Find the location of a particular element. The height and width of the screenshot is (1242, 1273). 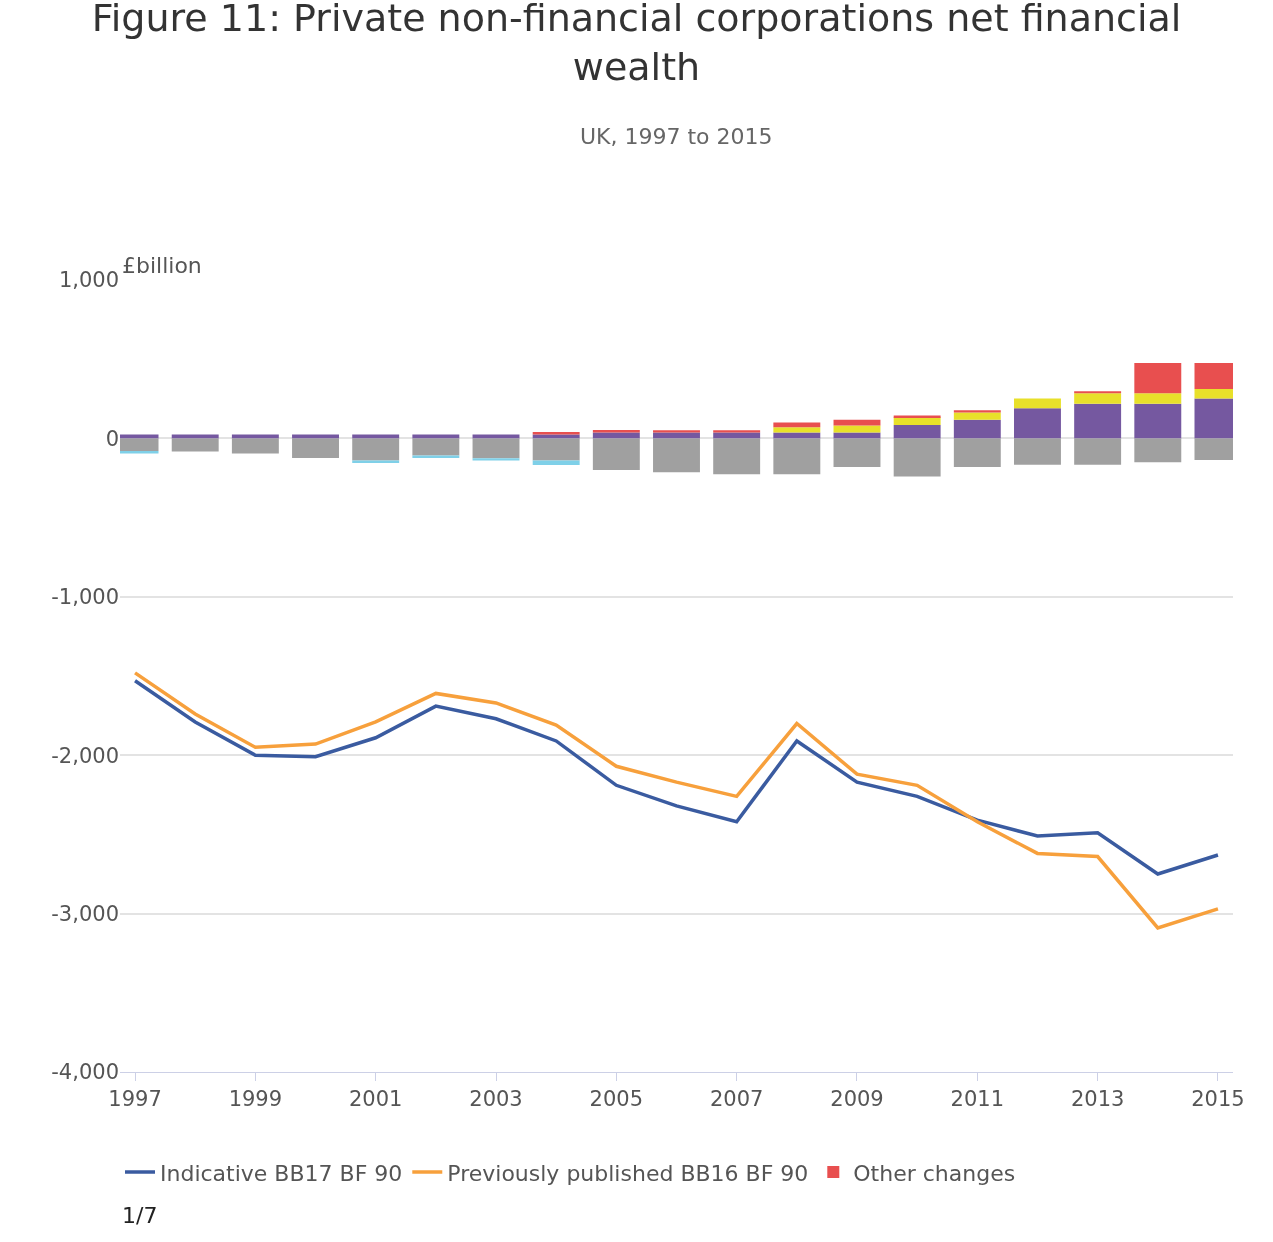

x-tick-label: 2011 is located at coordinates (977, 1099).